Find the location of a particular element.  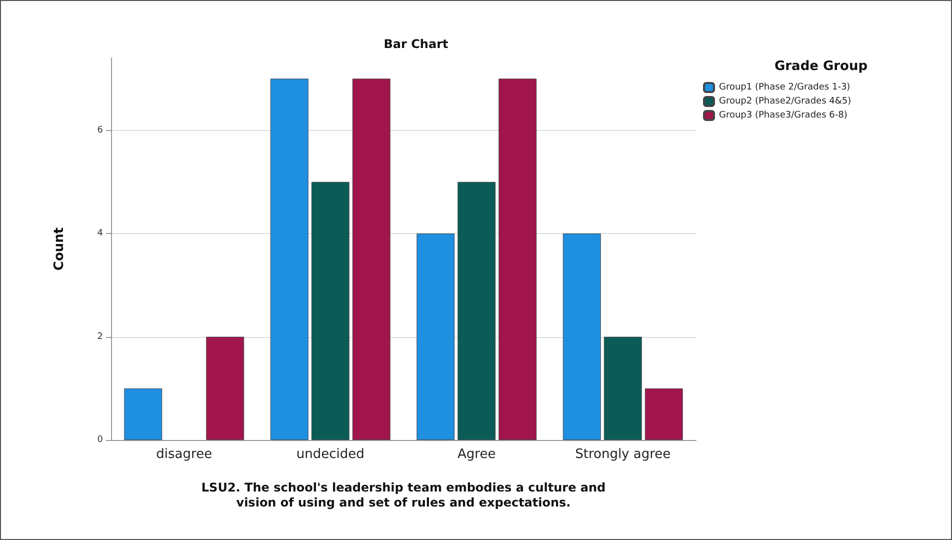

legend-label: Group2 (Phase2/Grades 4&5) is located at coordinates (785, 101).